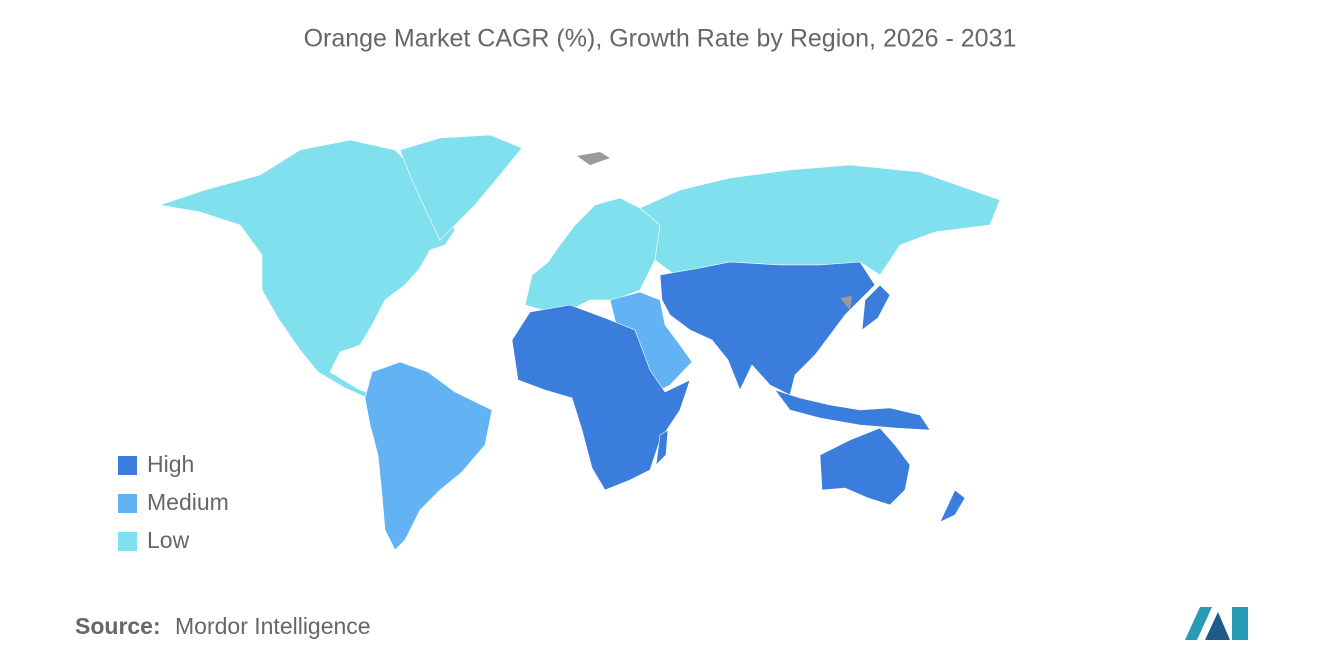 The width and height of the screenshot is (1320, 665). What do you see at coordinates (118, 626) in the screenshot?
I see `source-label: Source:` at bounding box center [118, 626].